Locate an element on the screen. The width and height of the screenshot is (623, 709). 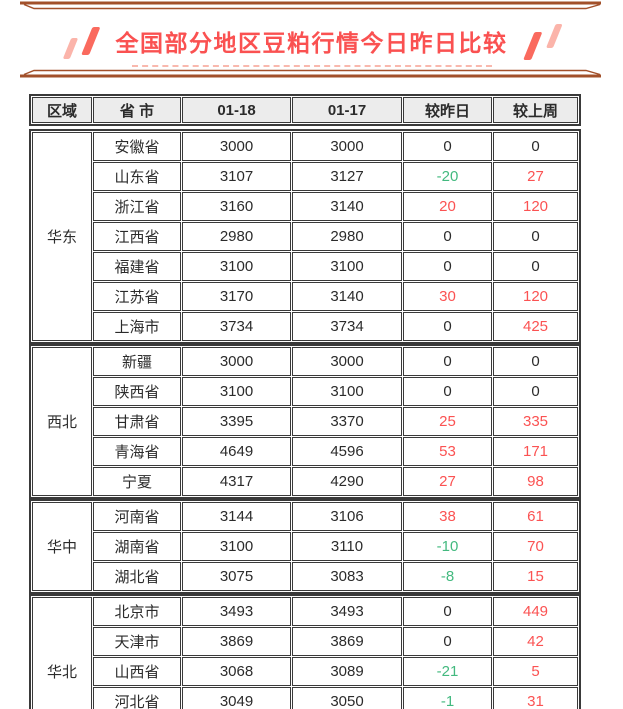
region-label: 华东 is located at coordinates (62, 236).